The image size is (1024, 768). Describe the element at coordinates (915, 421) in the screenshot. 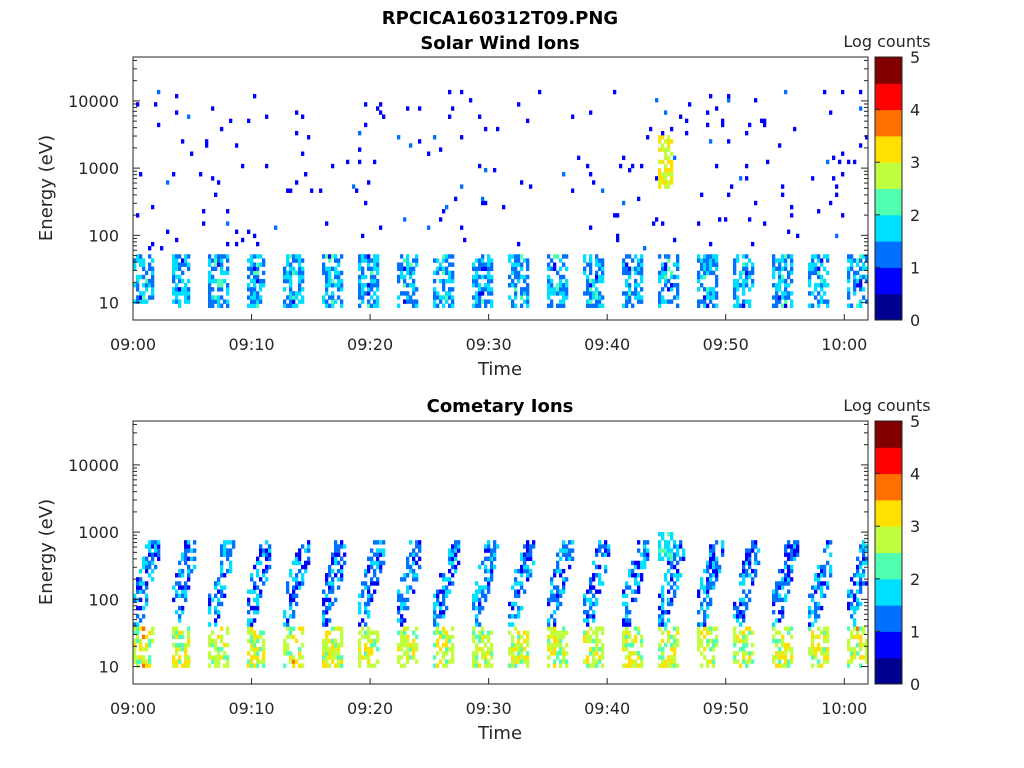

I see `colorbar-tick-label: 5` at that location.